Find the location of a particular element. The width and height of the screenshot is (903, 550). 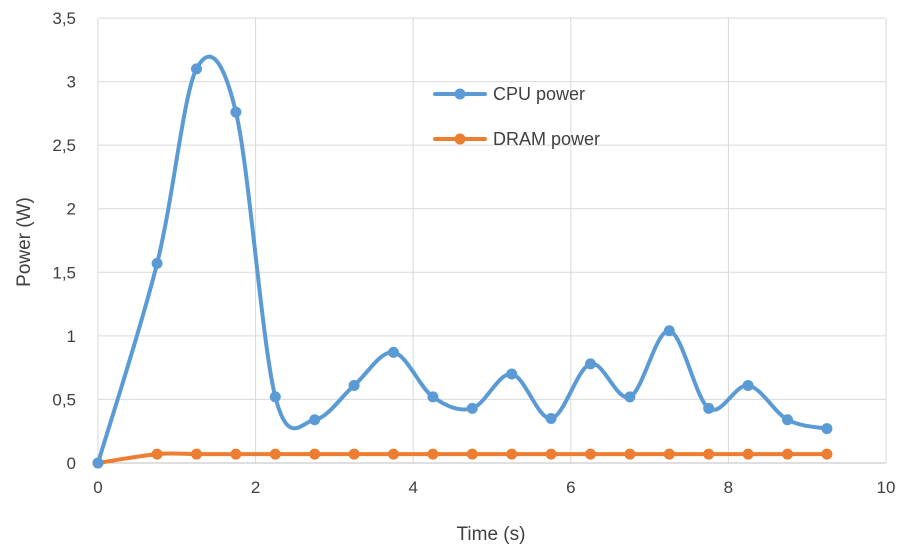

y-tick-label: 1 is located at coordinates (71, 336).